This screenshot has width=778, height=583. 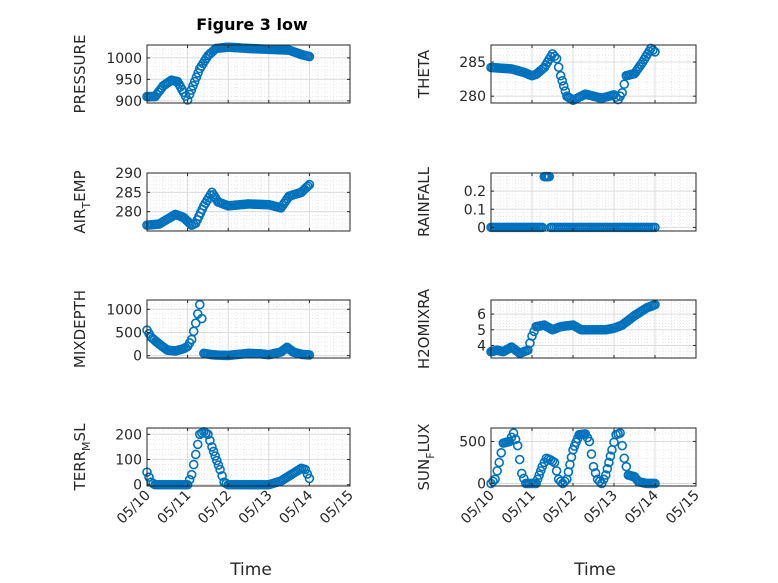 I want to click on y-axis-label: PRESSURE, so click(x=80, y=74).